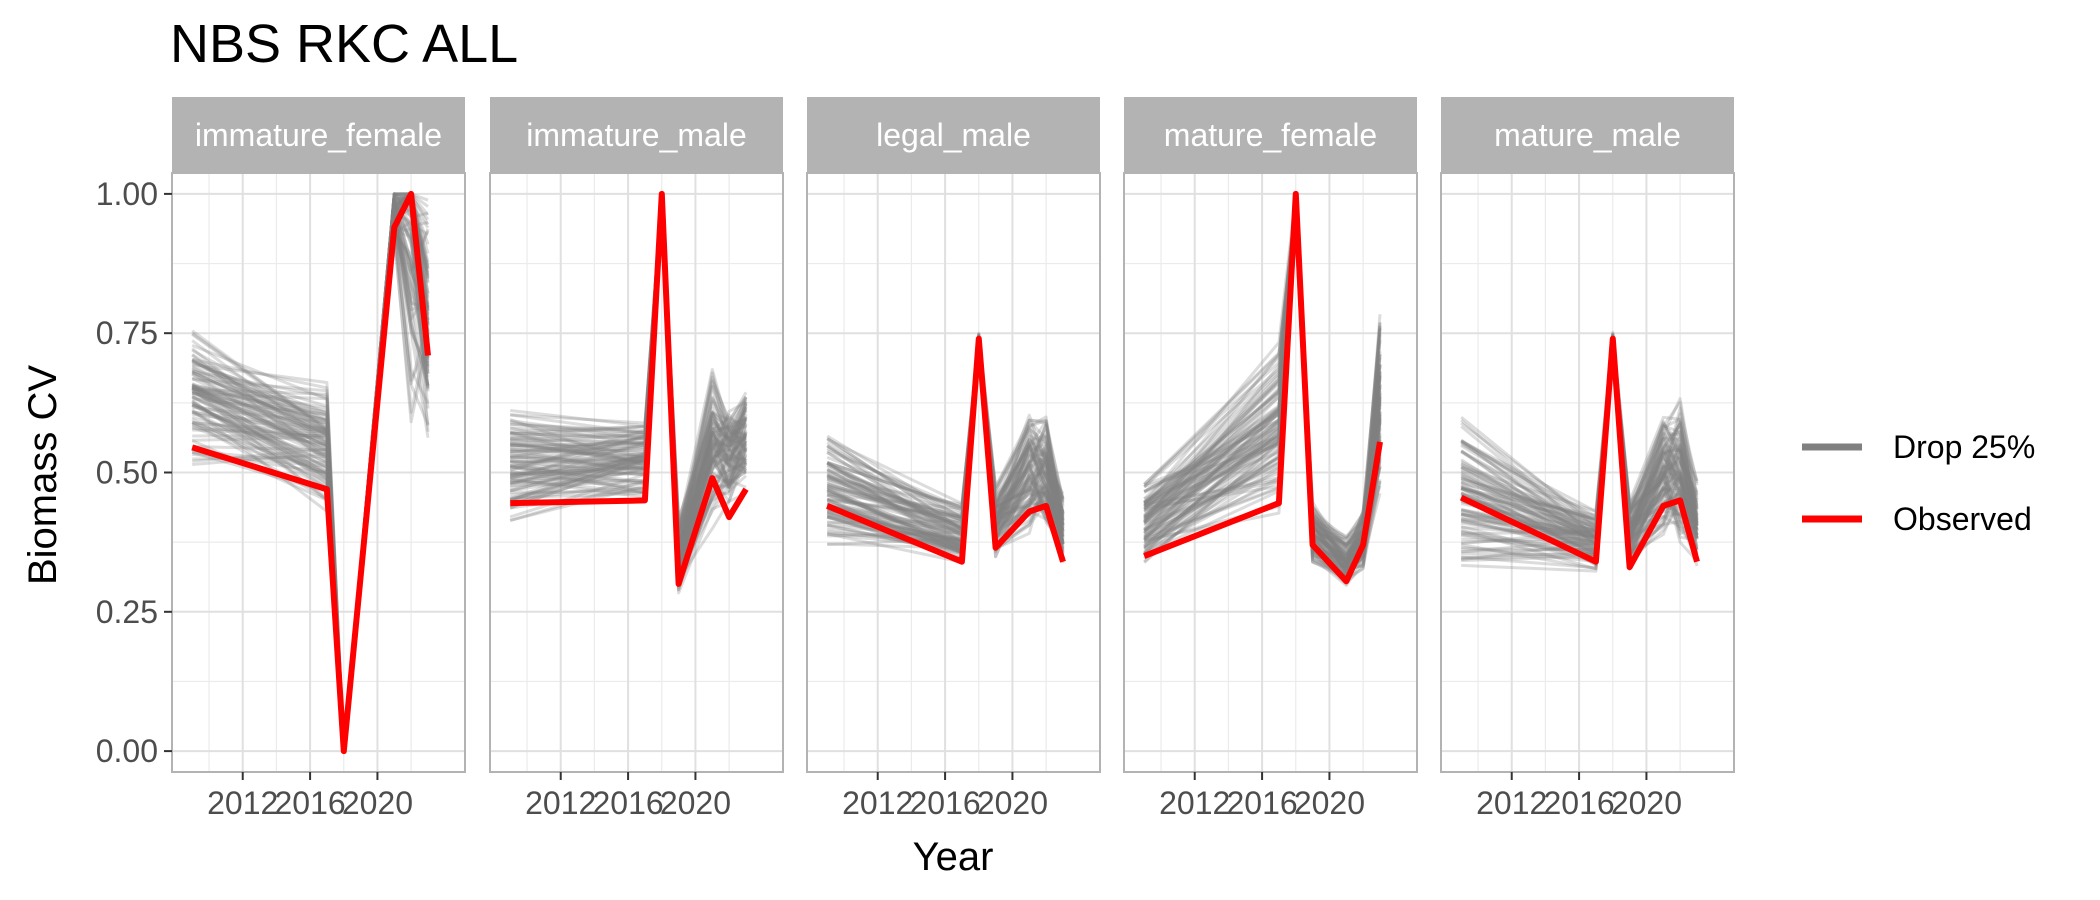 Image resolution: width=2100 pixels, height=900 pixels. Describe the element at coordinates (43, 475) in the screenshot. I see `y-axis-title: Biomass CV` at that location.